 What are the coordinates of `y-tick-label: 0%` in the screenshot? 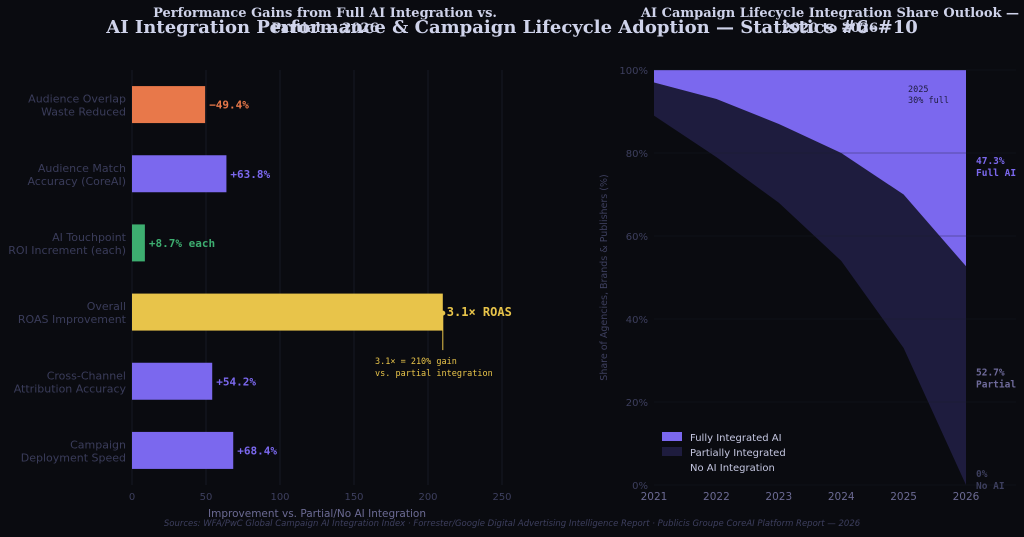 It's located at (640, 486).